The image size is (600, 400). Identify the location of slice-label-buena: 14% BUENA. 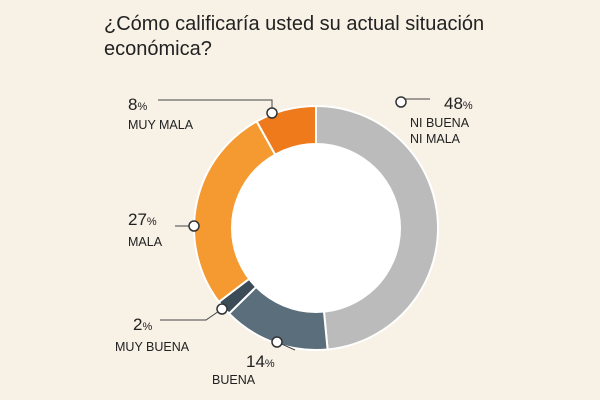
(254, 361).